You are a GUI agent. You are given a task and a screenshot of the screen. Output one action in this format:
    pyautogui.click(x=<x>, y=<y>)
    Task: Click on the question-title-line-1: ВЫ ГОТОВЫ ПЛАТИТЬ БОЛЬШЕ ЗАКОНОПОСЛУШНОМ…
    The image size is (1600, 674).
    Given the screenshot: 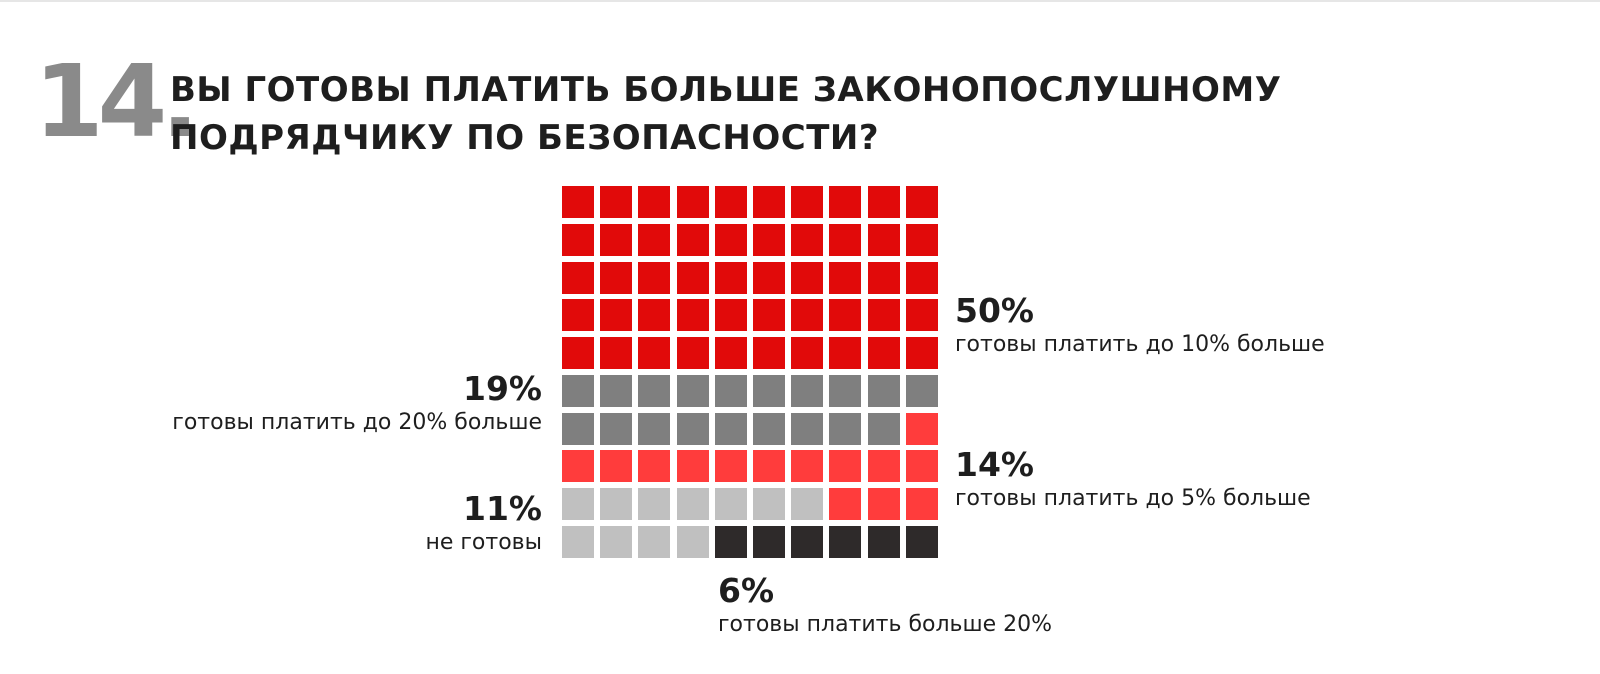 What is the action you would take?
    pyautogui.click(x=726, y=90)
    